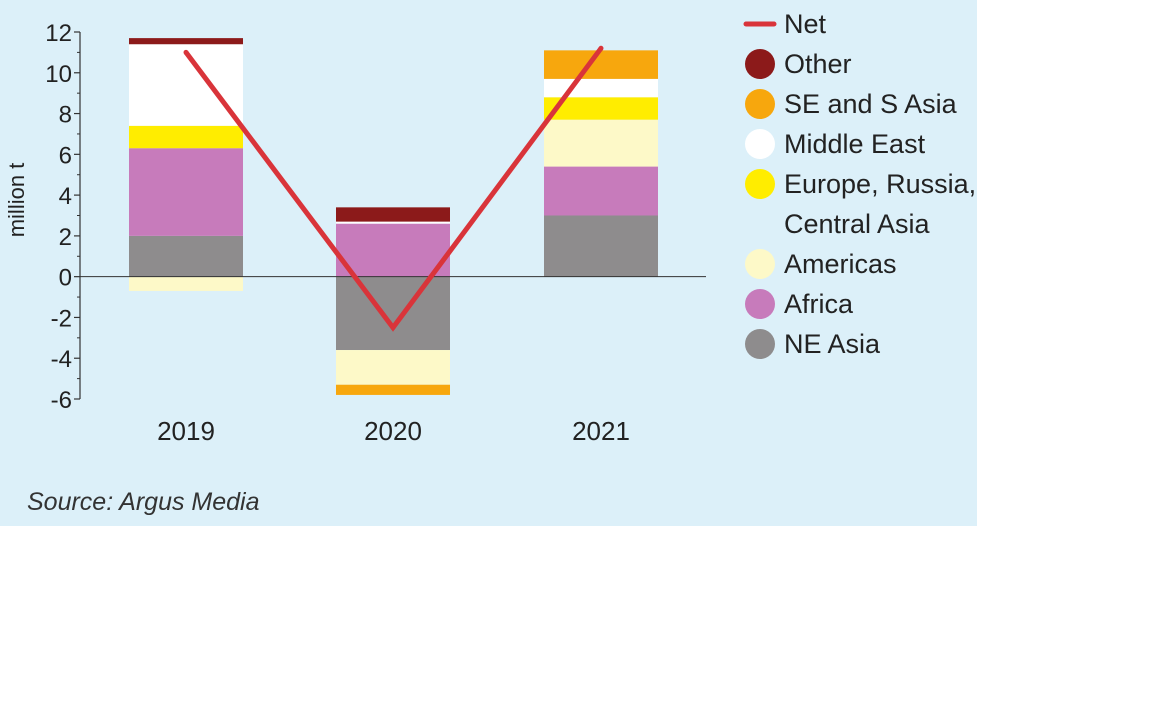 Image resolution: width=1152 pixels, height=720 pixels. Describe the element at coordinates (805, 24) in the screenshot. I see `legend-label: Net` at that location.